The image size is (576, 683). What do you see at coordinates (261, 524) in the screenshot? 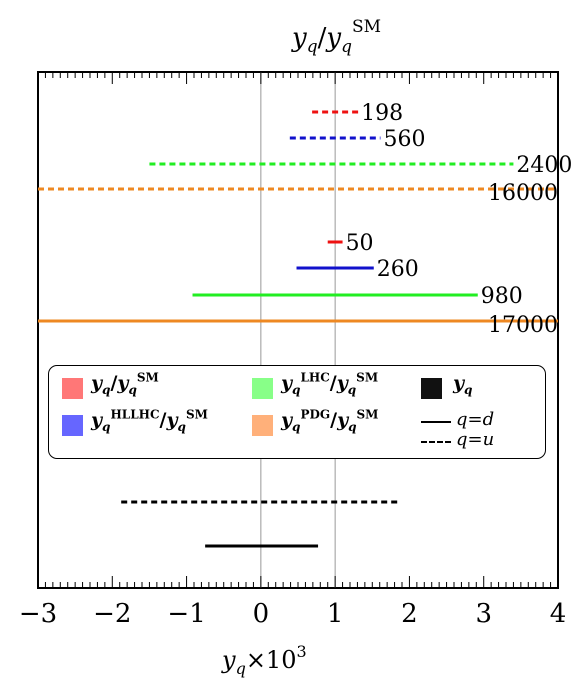
I see `lower-intervals` at bounding box center [261, 524].